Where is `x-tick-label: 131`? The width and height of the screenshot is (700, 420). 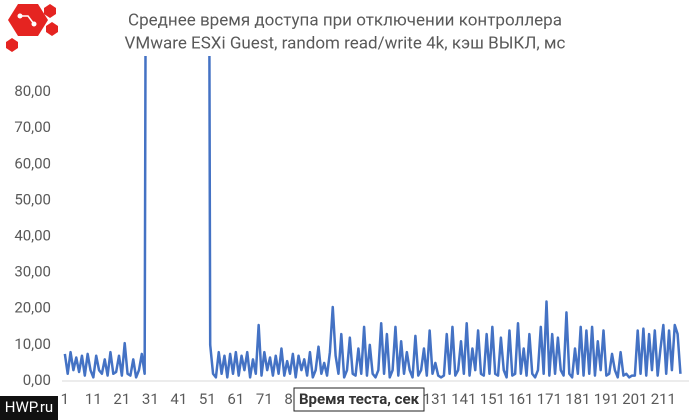 x-tick-label: 131 is located at coordinates (435, 399).